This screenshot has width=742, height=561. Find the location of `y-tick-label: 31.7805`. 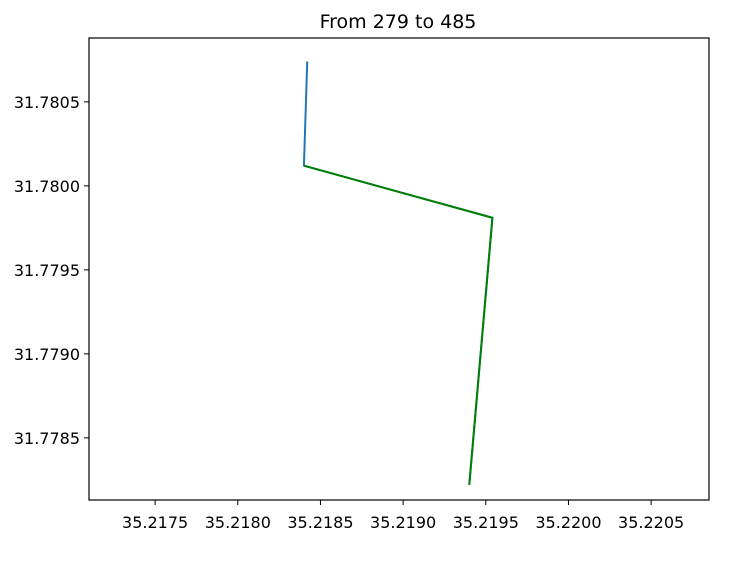

y-tick-label: 31.7805 is located at coordinates (47, 102).